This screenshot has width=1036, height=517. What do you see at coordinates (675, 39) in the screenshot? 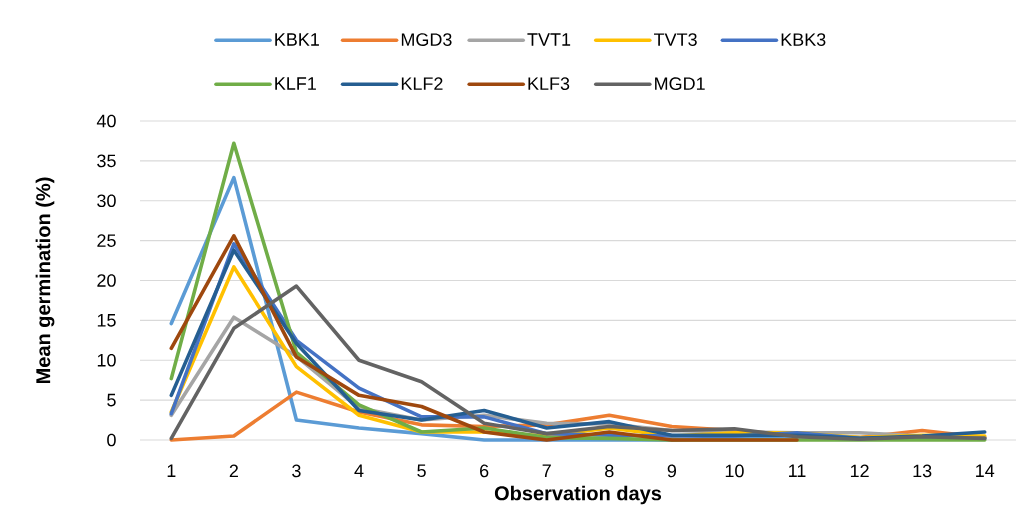
I see `legend-label: TVT3` at bounding box center [675, 39].